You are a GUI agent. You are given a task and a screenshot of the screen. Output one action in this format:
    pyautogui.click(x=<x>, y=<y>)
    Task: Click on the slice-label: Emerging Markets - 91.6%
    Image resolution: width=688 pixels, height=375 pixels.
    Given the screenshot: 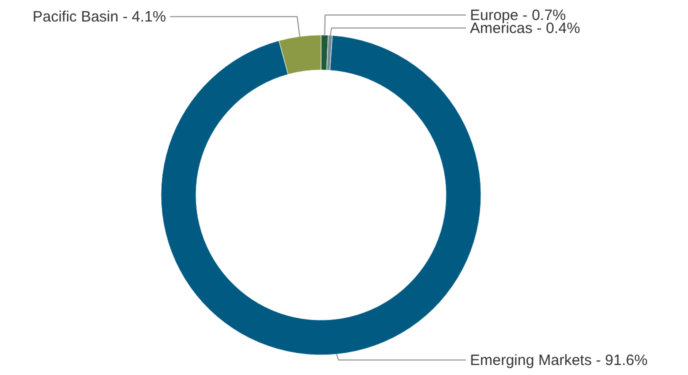 What is the action you would take?
    pyautogui.click(x=559, y=360)
    